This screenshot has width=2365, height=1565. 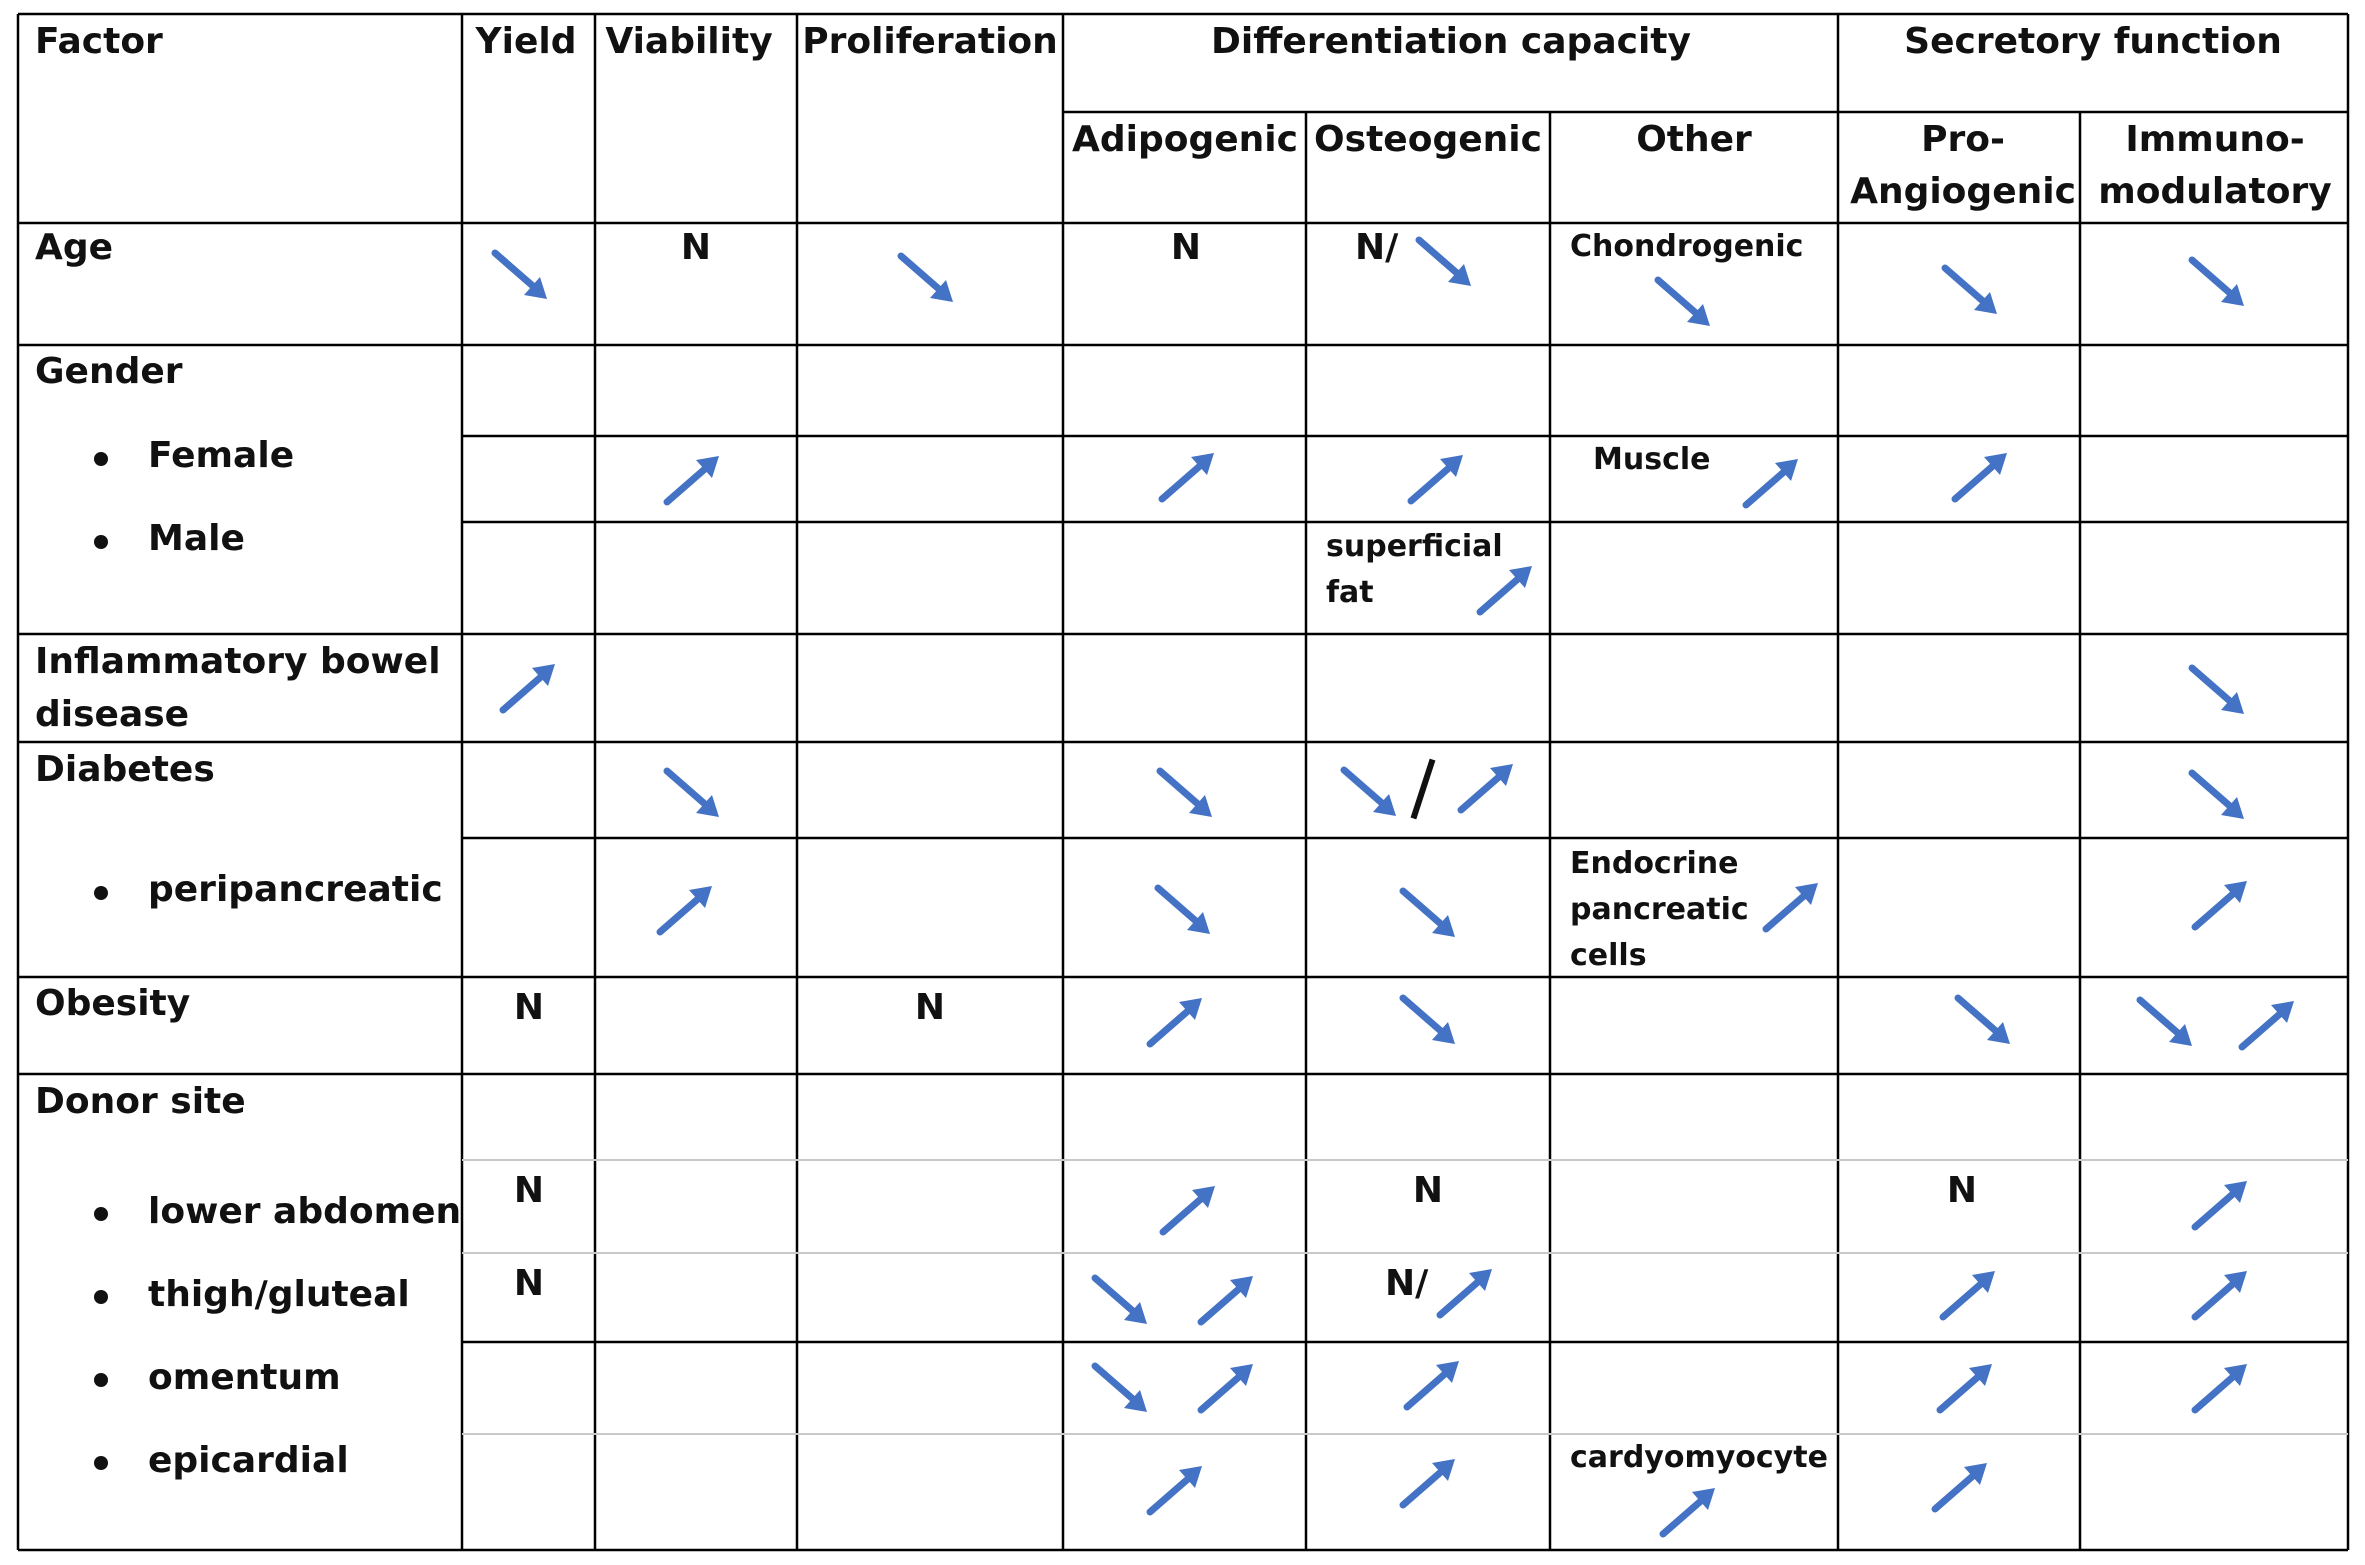 I want to click on factor-peripancreatic: peripancreatic, so click(x=295, y=889).